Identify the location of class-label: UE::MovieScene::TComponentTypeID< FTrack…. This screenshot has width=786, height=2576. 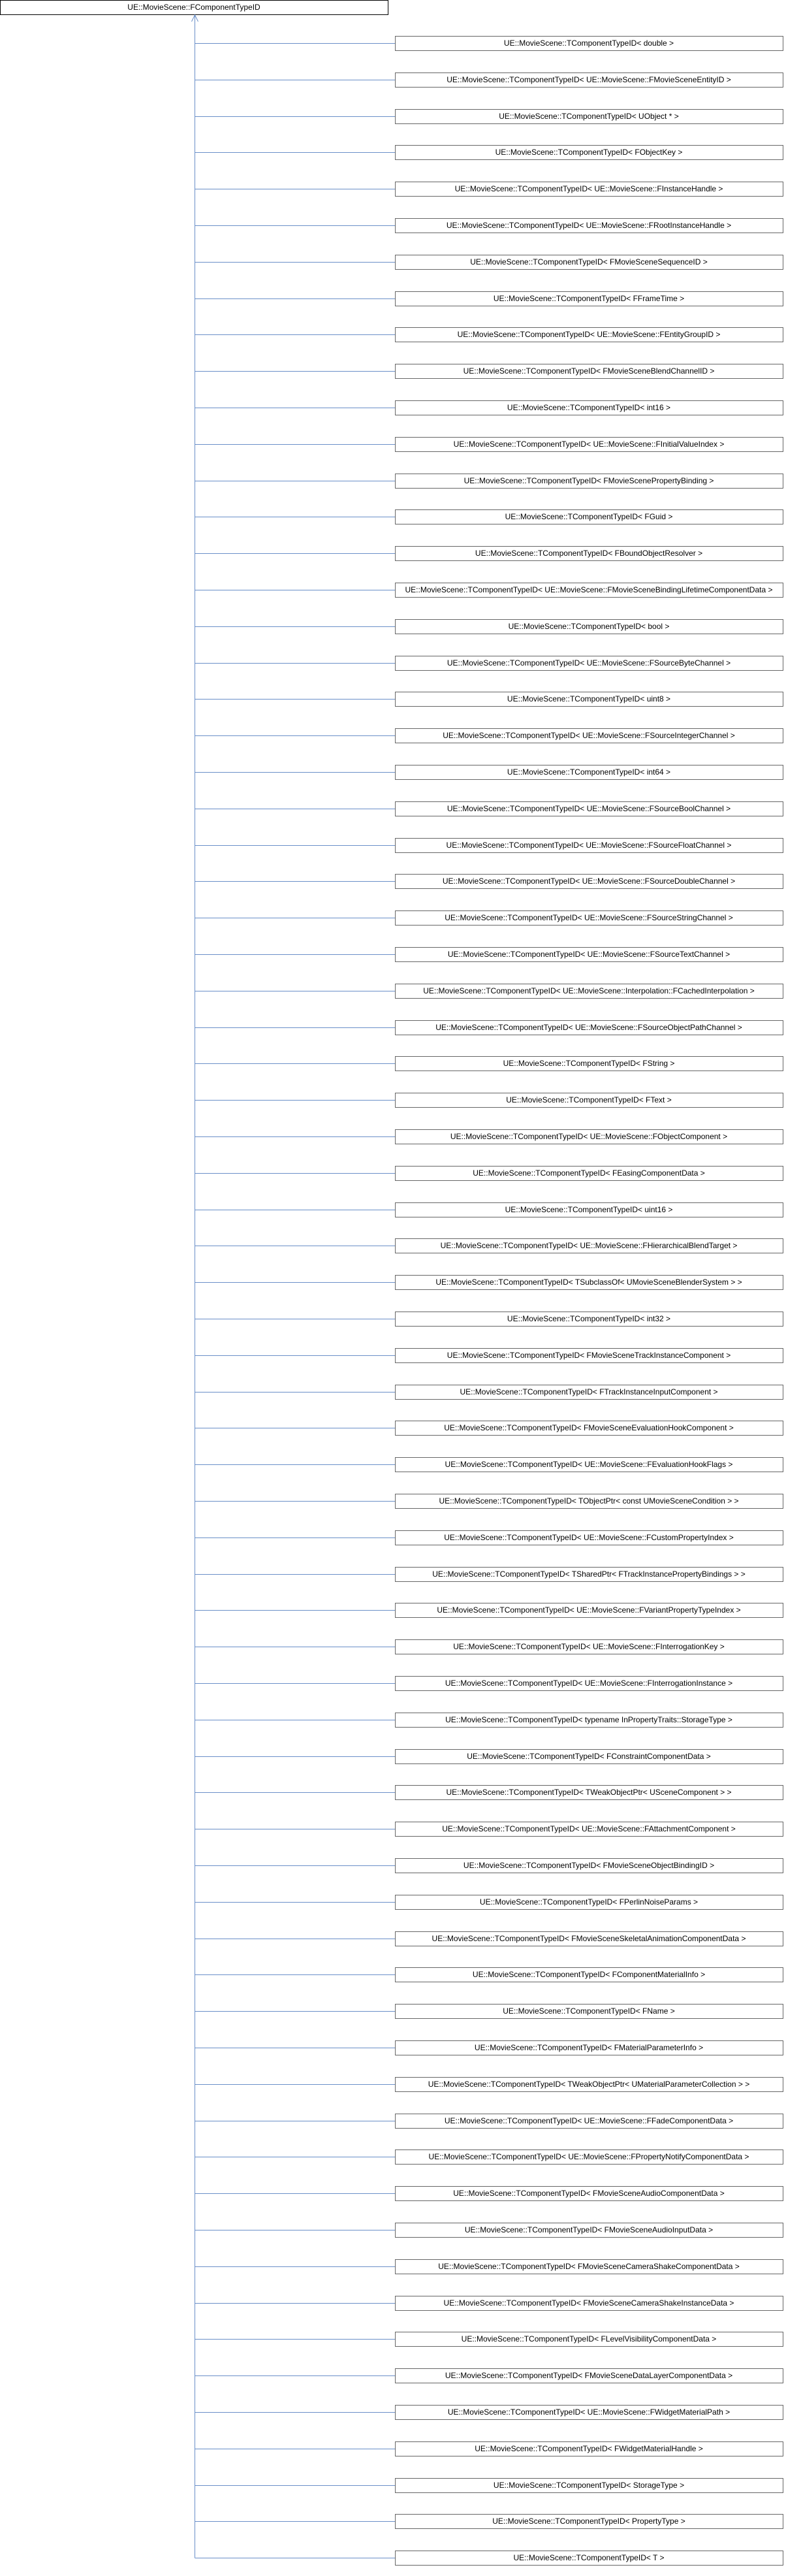
(588, 1391).